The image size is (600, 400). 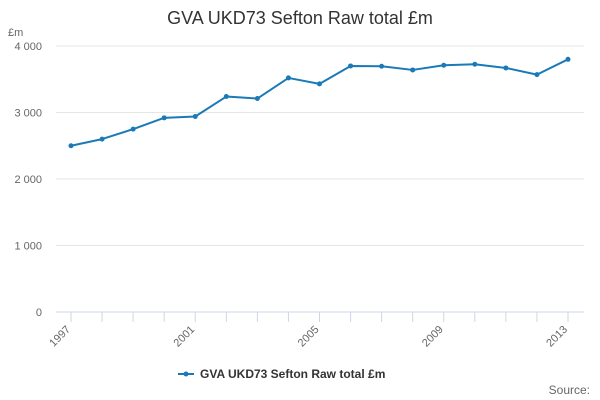 I want to click on legend-label: GVA UKD73 Sefton Raw total £m, so click(x=292, y=374).